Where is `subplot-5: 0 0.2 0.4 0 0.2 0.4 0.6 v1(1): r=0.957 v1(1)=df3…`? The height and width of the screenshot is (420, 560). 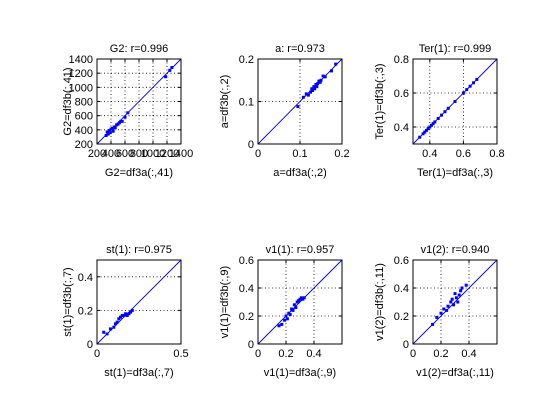
subplot-5: 0 0.2 0.4 0 0.2 0.4 0.6 v1(1): r=0.957 v1(1)=df3… is located at coordinates (281, 311).